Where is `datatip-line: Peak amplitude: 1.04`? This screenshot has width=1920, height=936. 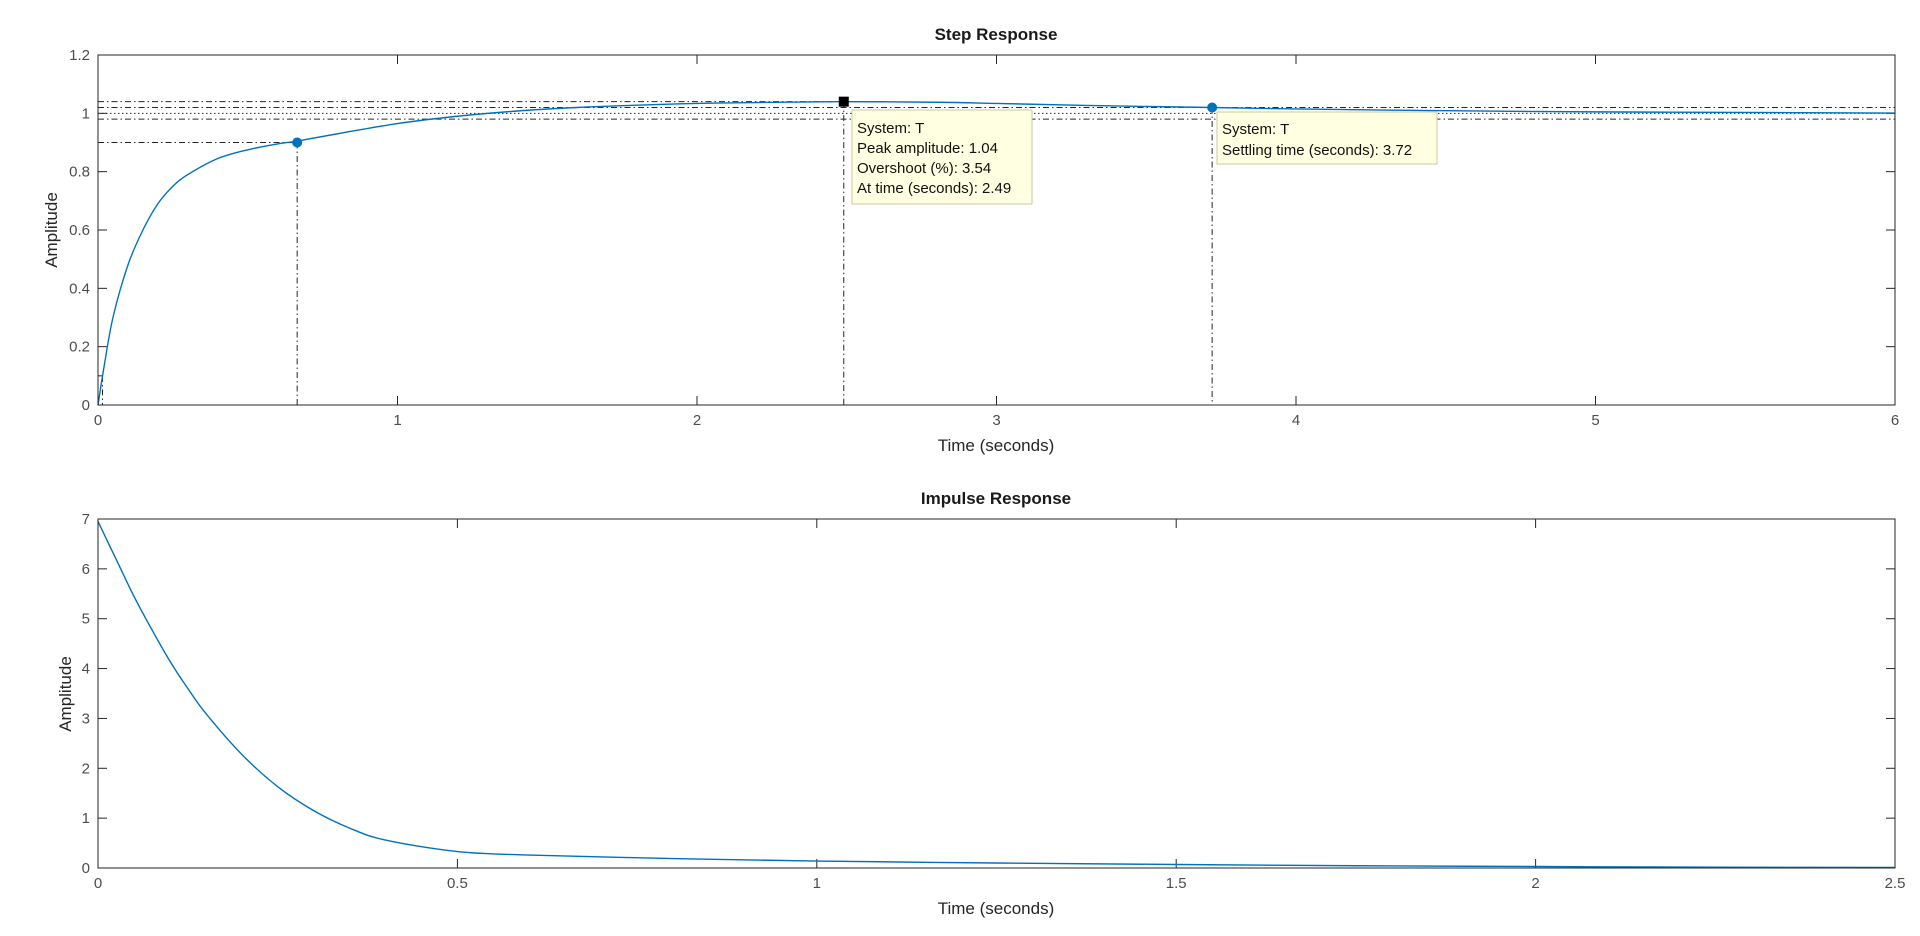 datatip-line: Peak amplitude: 1.04 is located at coordinates (927, 148).